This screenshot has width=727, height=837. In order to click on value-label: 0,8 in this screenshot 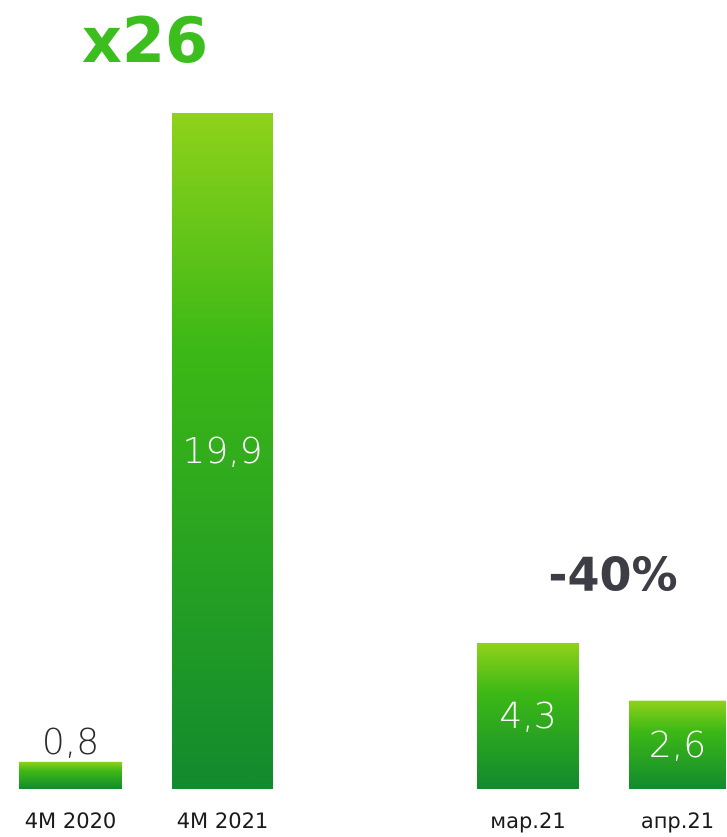, I will do `click(70, 742)`.